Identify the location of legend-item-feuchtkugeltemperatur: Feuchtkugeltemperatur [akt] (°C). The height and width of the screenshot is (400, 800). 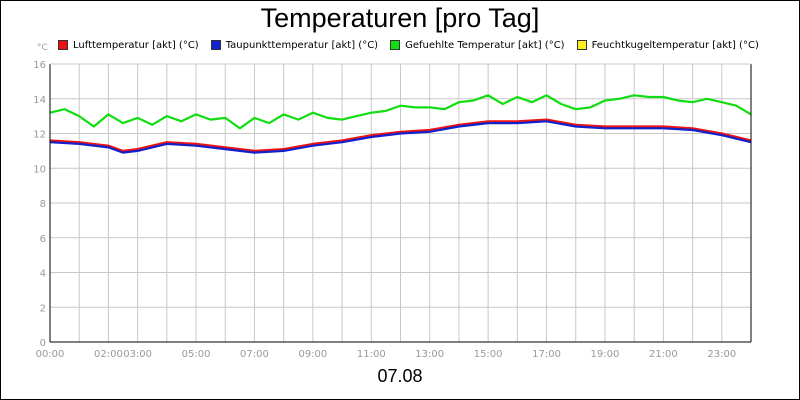
(667, 45).